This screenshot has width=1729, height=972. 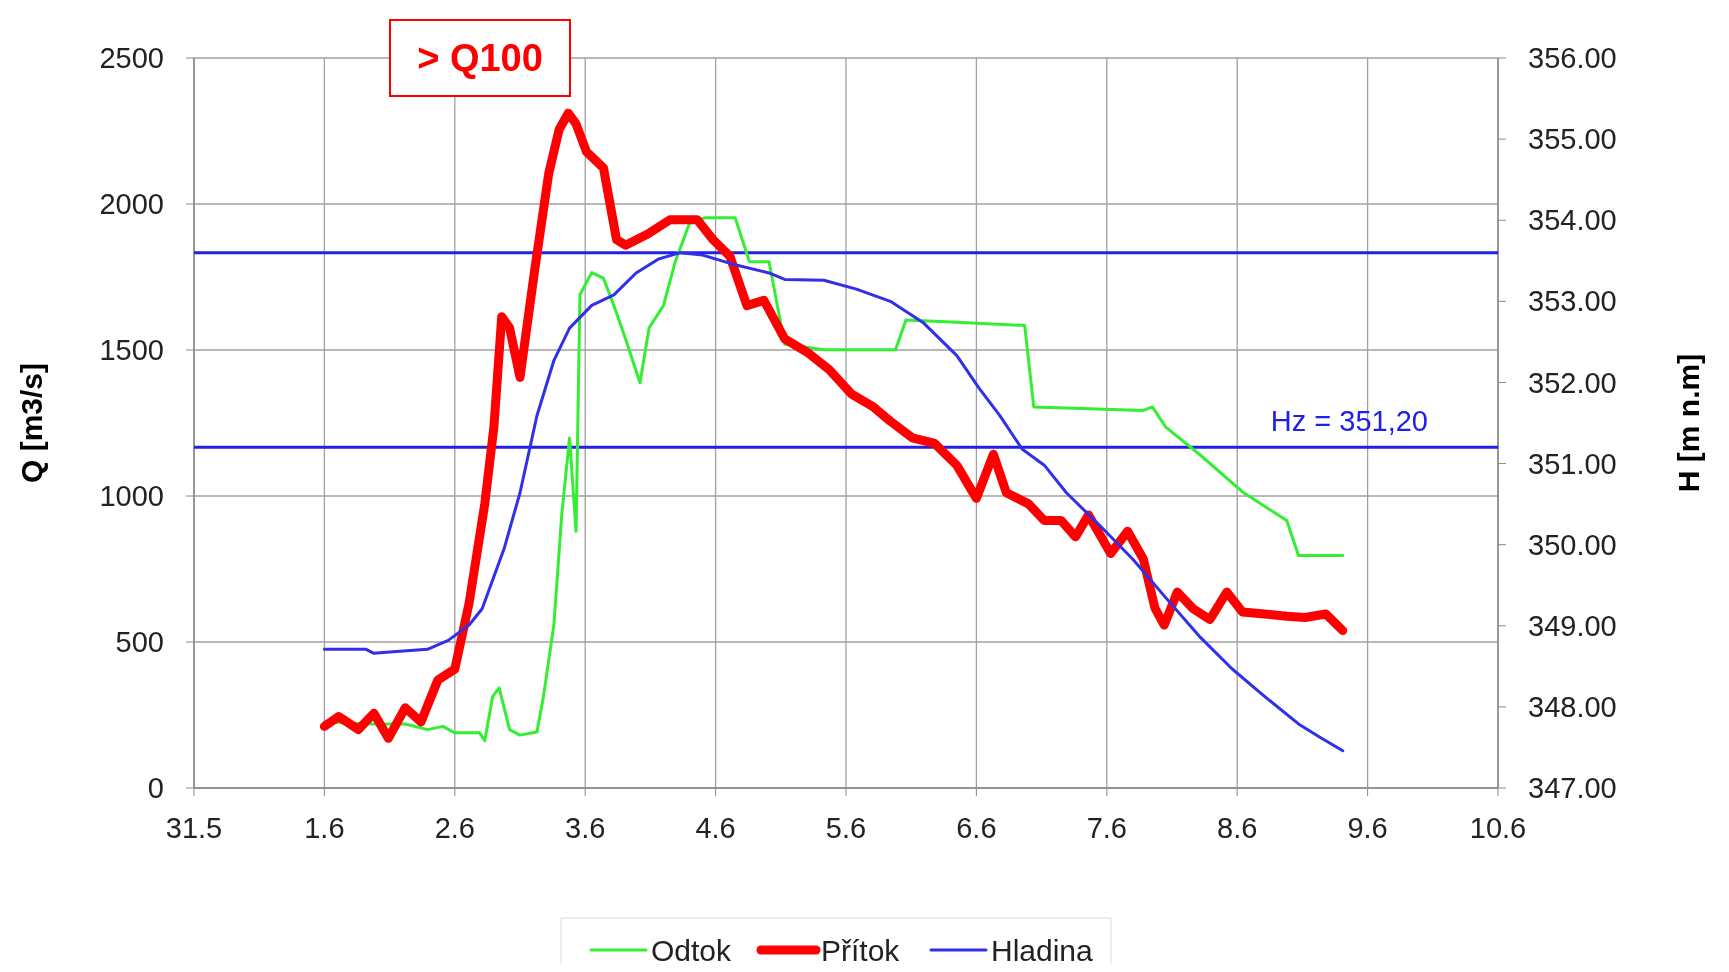 What do you see at coordinates (1572, 220) in the screenshot?
I see `y2-tick-label: 354.00` at bounding box center [1572, 220].